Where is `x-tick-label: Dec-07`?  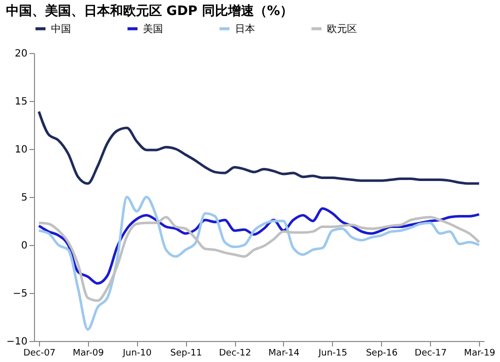
x-tick-label: Dec-07 is located at coordinates (39, 353).